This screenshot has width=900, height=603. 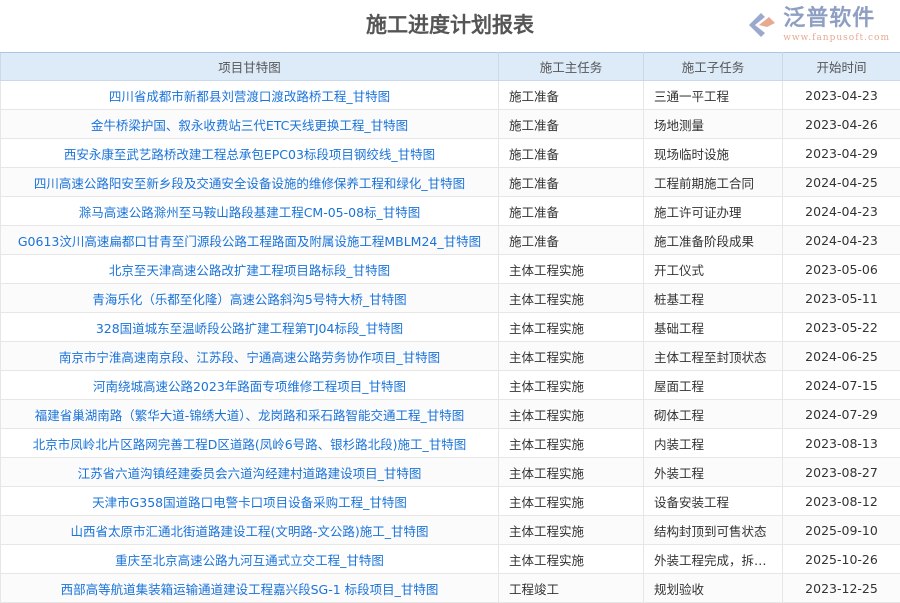 I want to click on gantt-link: 天津市G358国道路口电警卡口项目设备采购工程_甘特图, so click(x=250, y=501).